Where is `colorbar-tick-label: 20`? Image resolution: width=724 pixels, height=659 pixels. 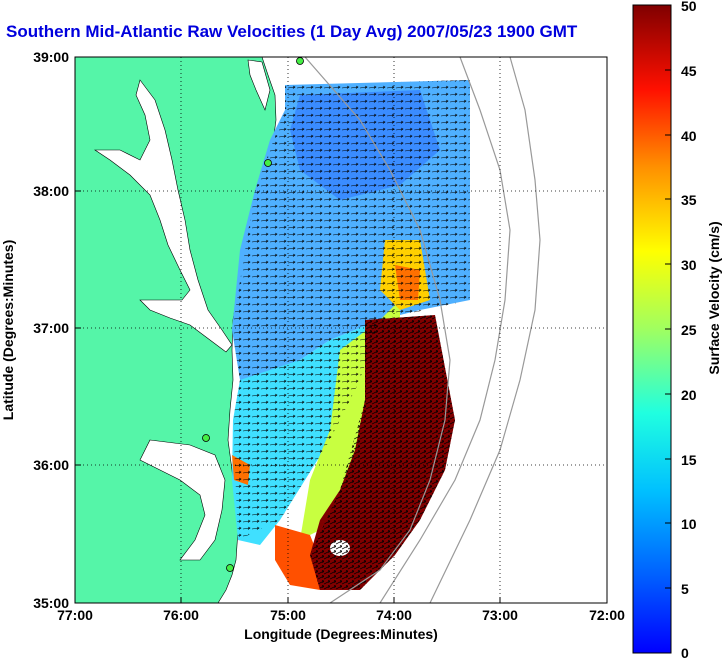 colorbar-tick-label: 20 is located at coordinates (689, 395).